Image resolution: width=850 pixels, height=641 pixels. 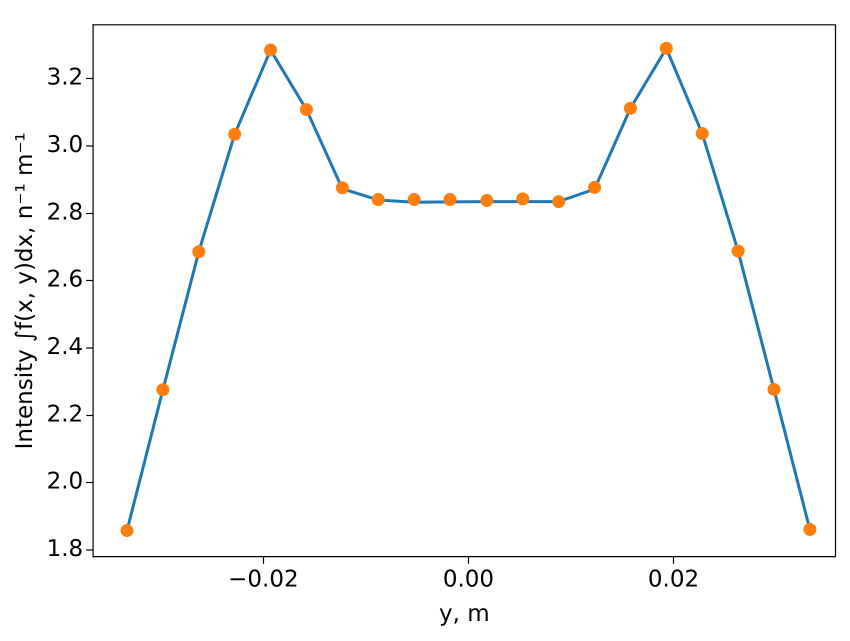 I want to click on y-tick-label: 3.2, so click(x=65, y=77).